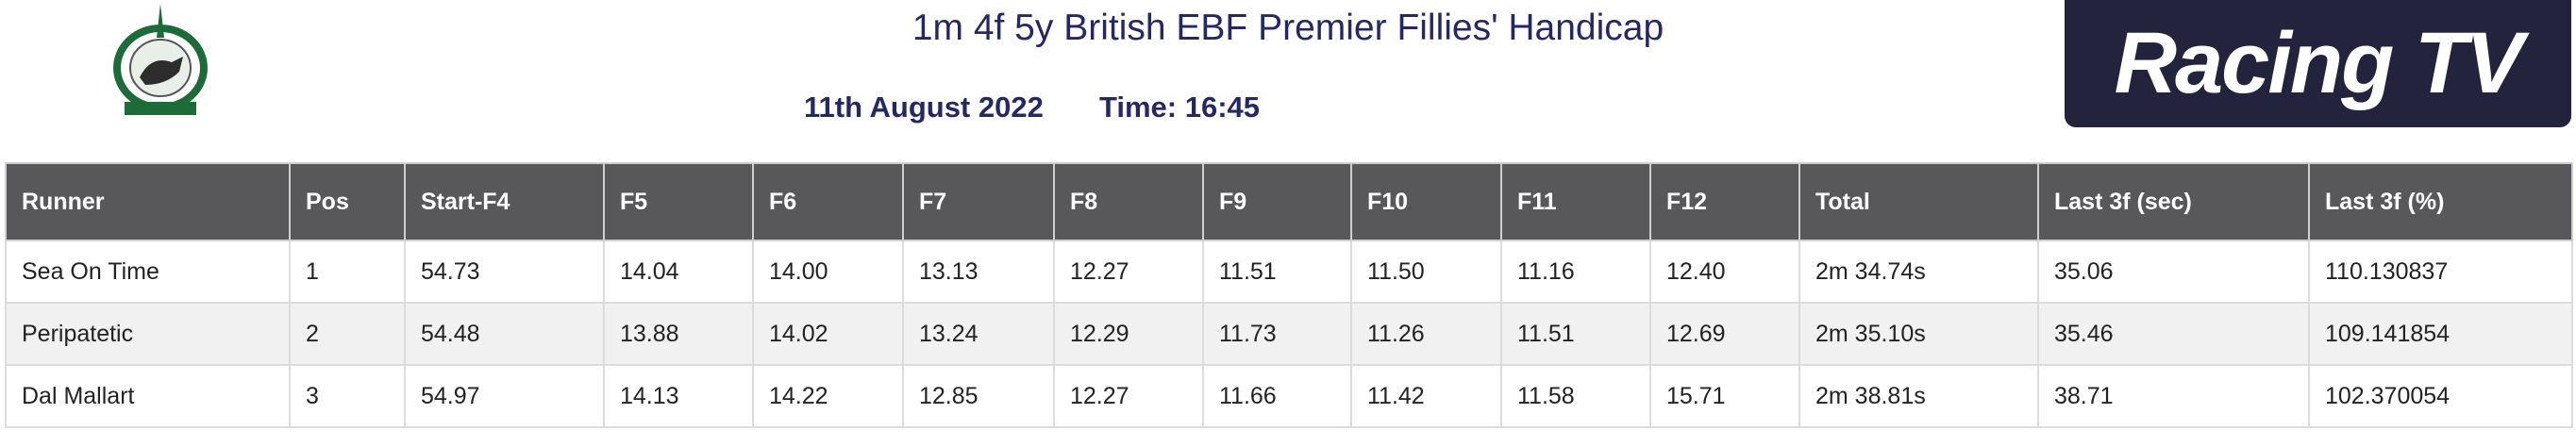  I want to click on table-cell: 2, so click(347, 334).